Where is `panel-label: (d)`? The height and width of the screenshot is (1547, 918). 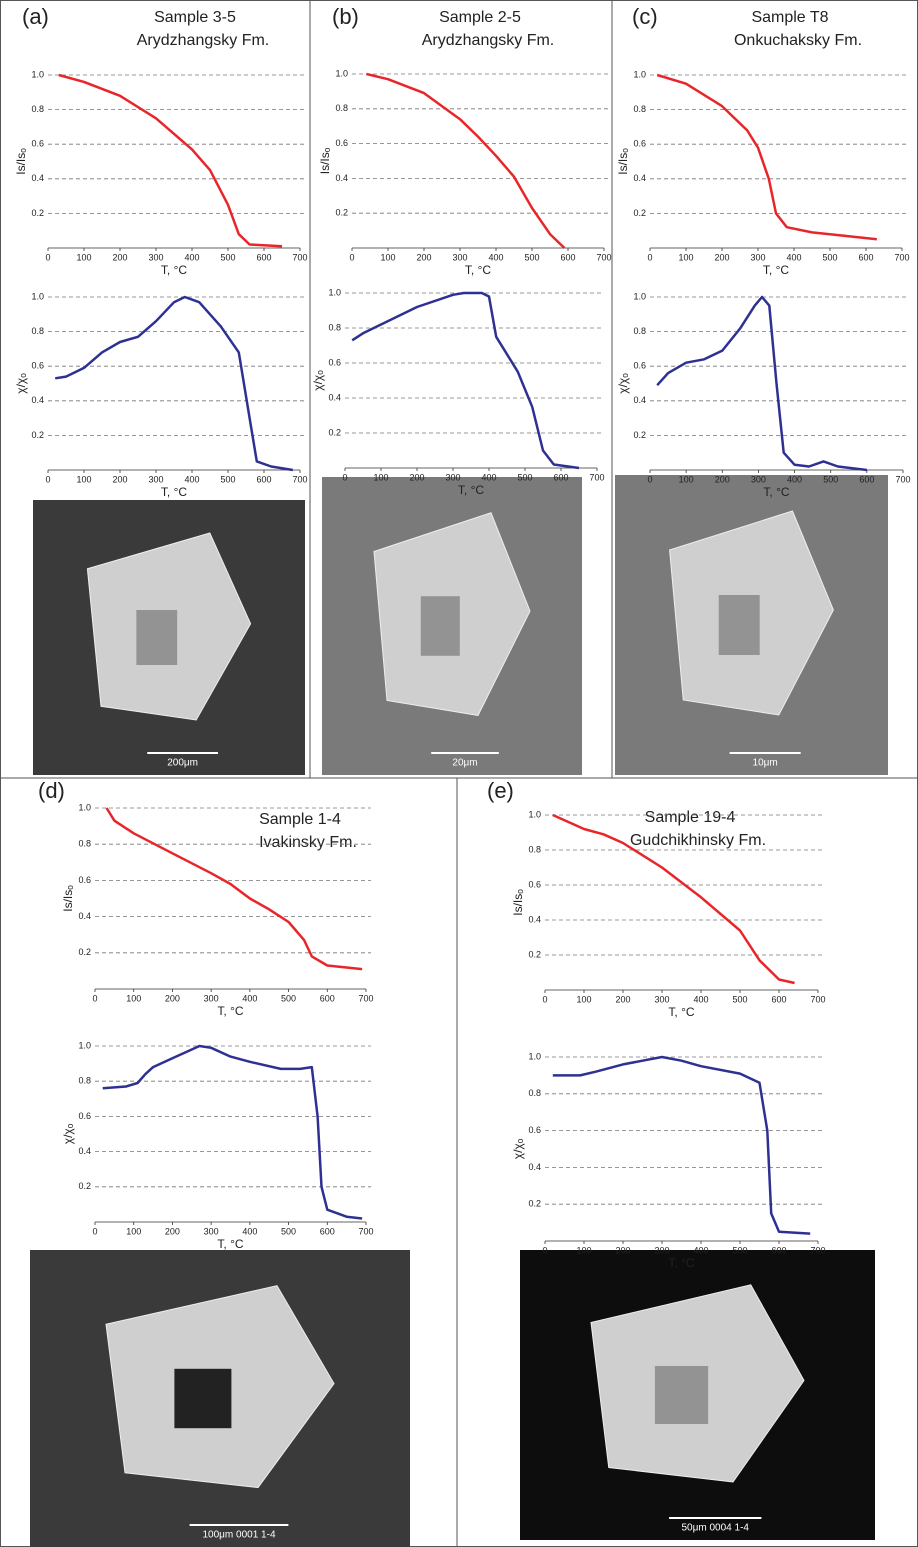 panel-label: (d) is located at coordinates (51, 790).